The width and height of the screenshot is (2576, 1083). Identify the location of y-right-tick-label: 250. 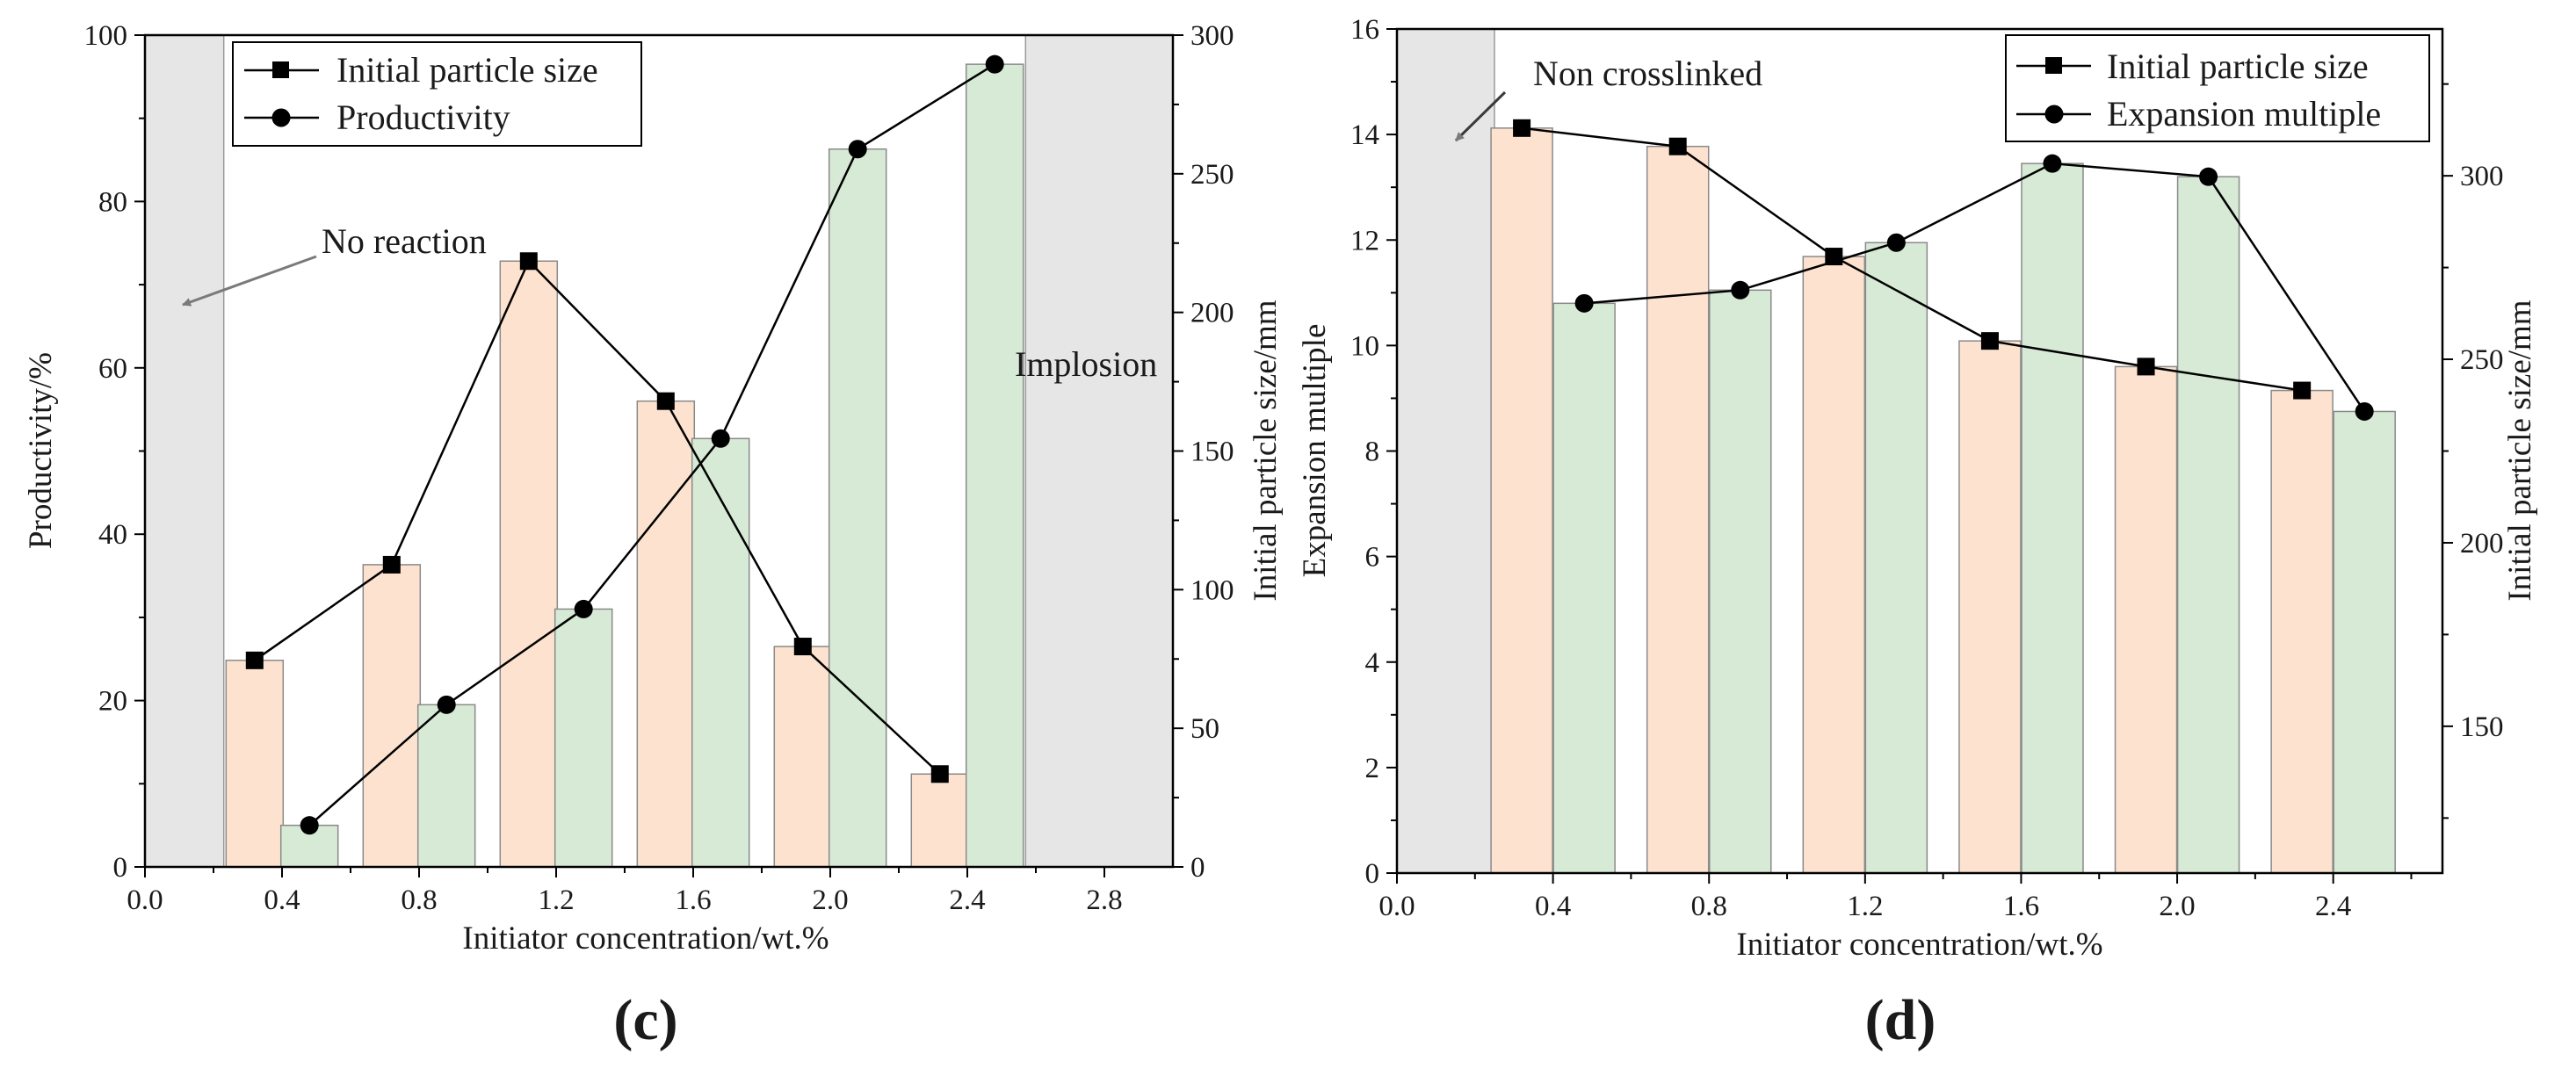
(2482, 360).